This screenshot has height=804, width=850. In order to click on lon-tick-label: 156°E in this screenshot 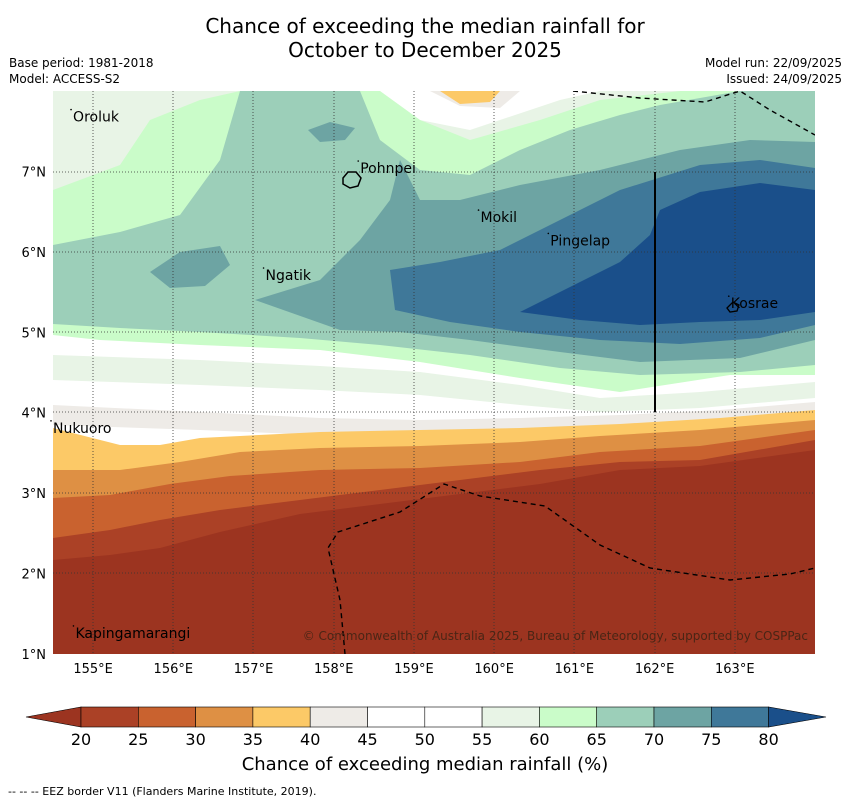, I will do `click(174, 669)`.